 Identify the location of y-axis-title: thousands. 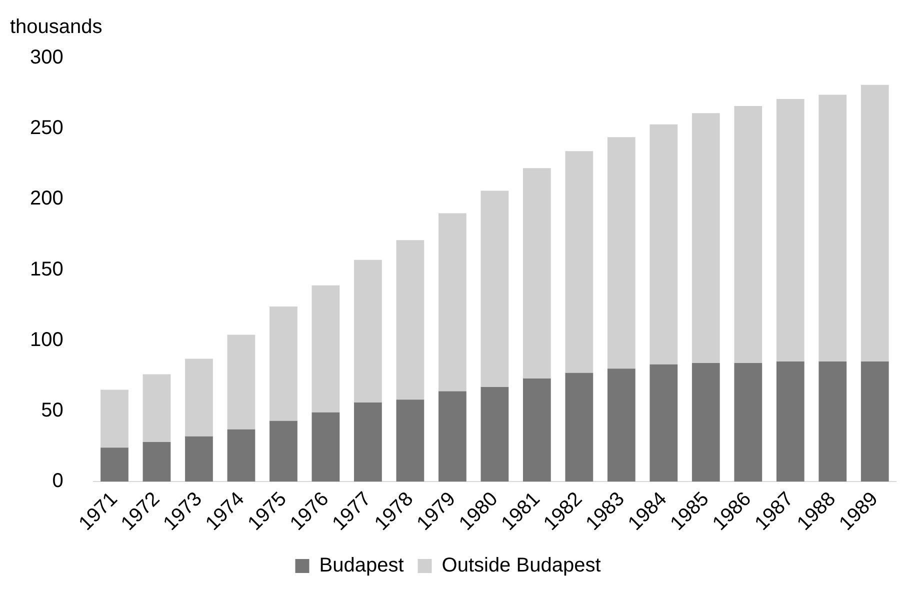
(56, 27).